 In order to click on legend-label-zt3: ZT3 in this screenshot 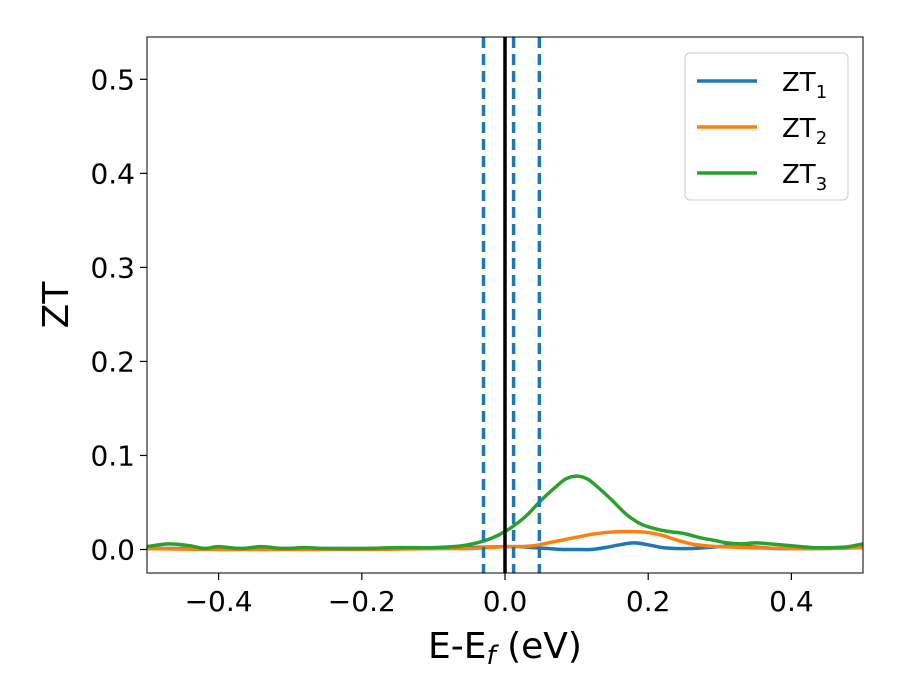, I will do `click(804, 177)`.